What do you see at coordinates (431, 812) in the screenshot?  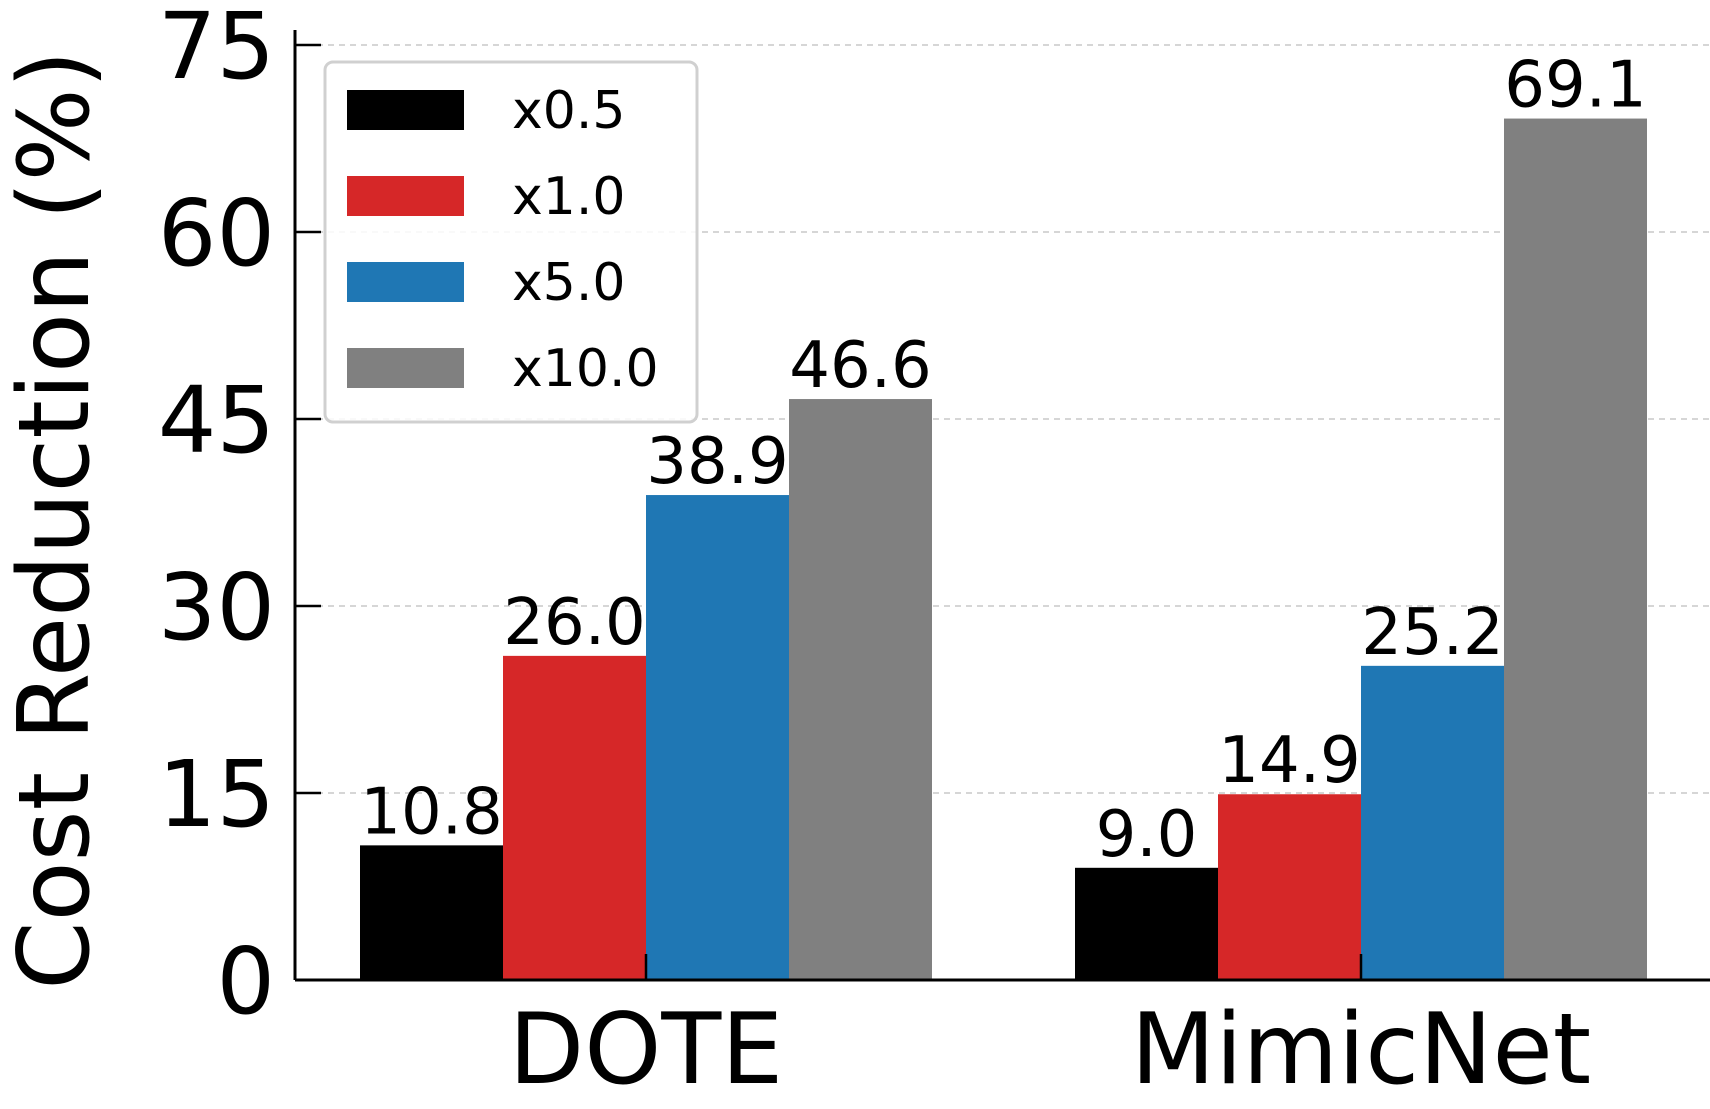 I see `data-label: 10.8` at bounding box center [431, 812].